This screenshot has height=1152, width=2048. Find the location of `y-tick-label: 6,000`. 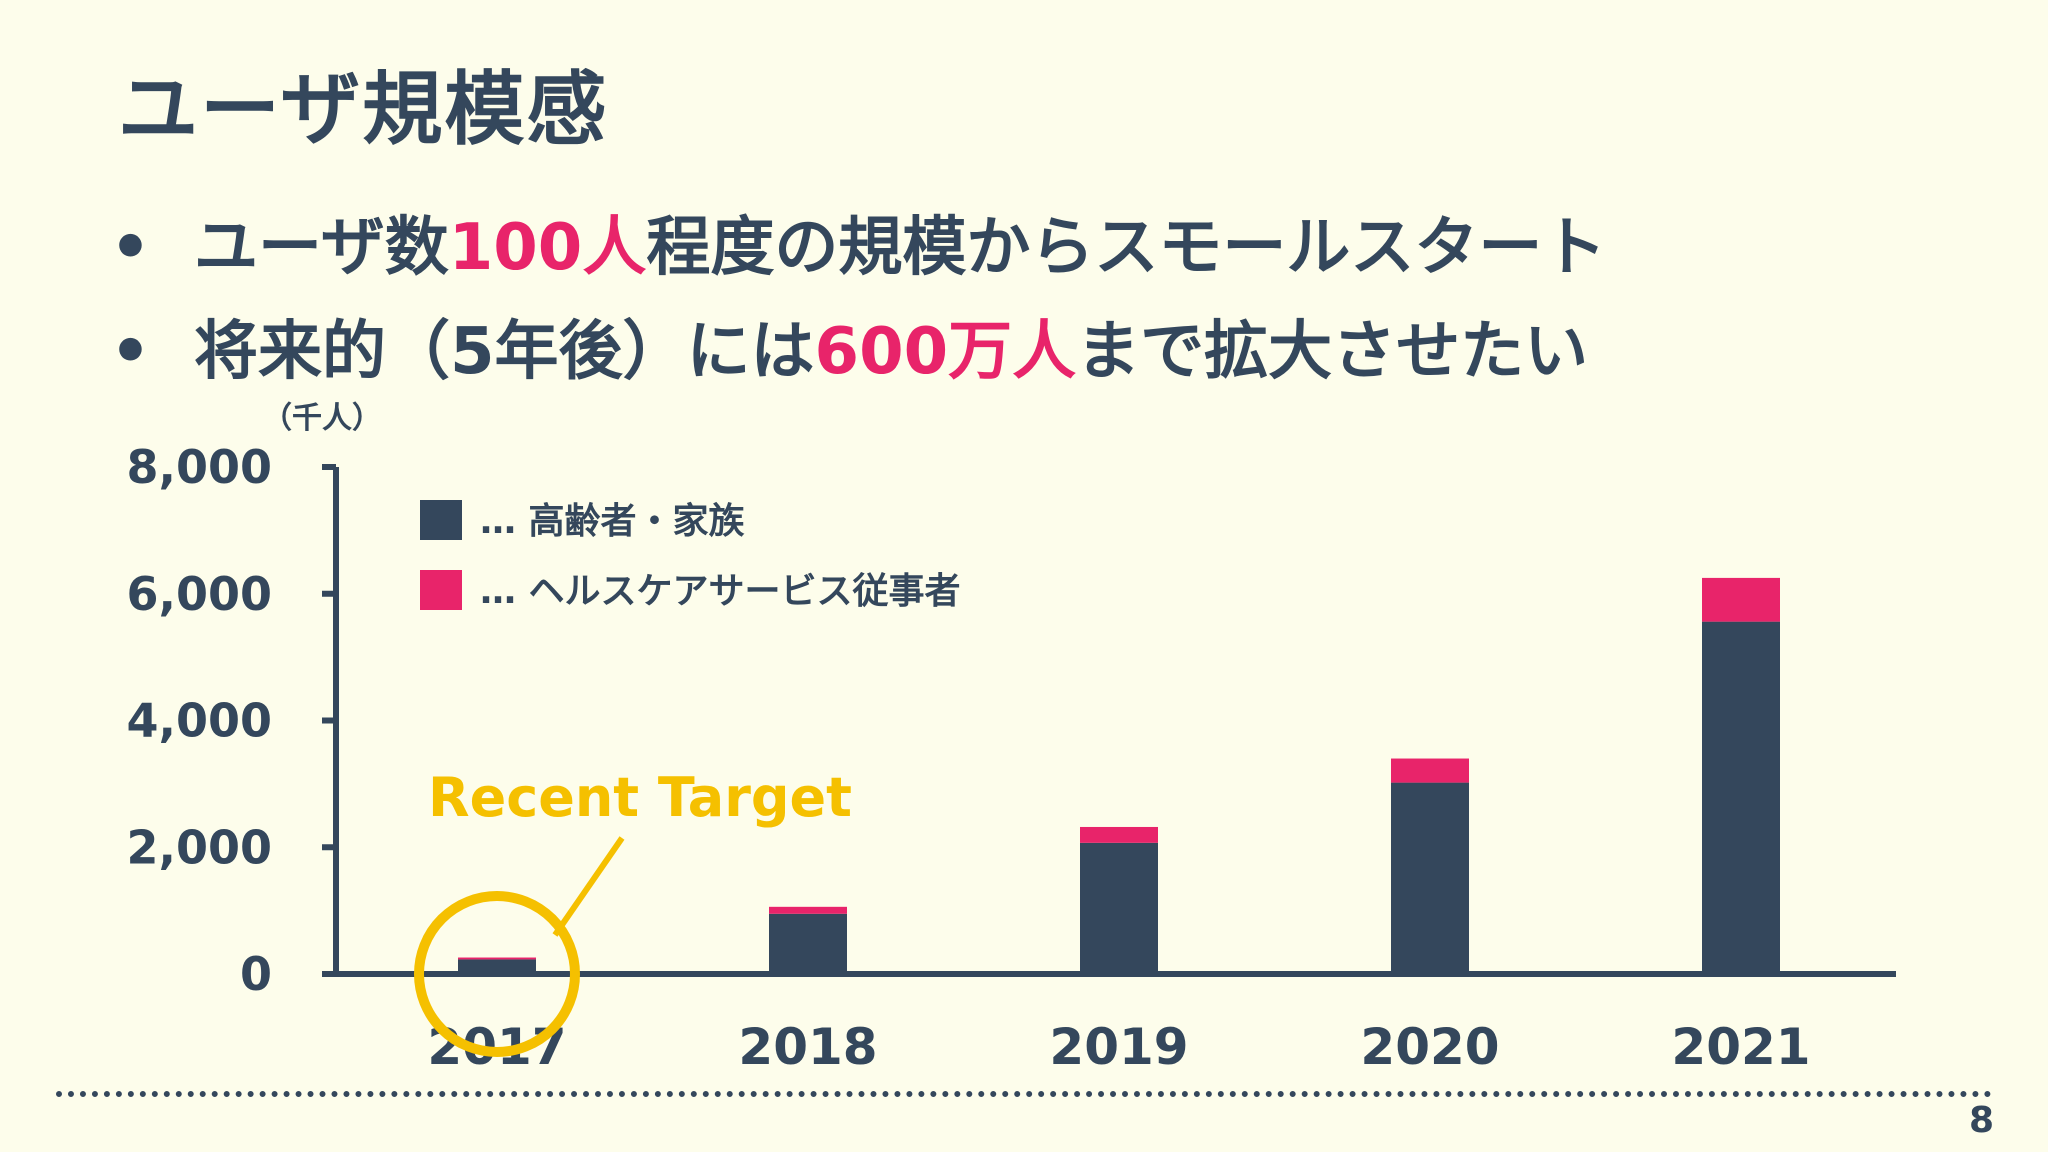

y-tick-label: 6,000 is located at coordinates (199, 594).